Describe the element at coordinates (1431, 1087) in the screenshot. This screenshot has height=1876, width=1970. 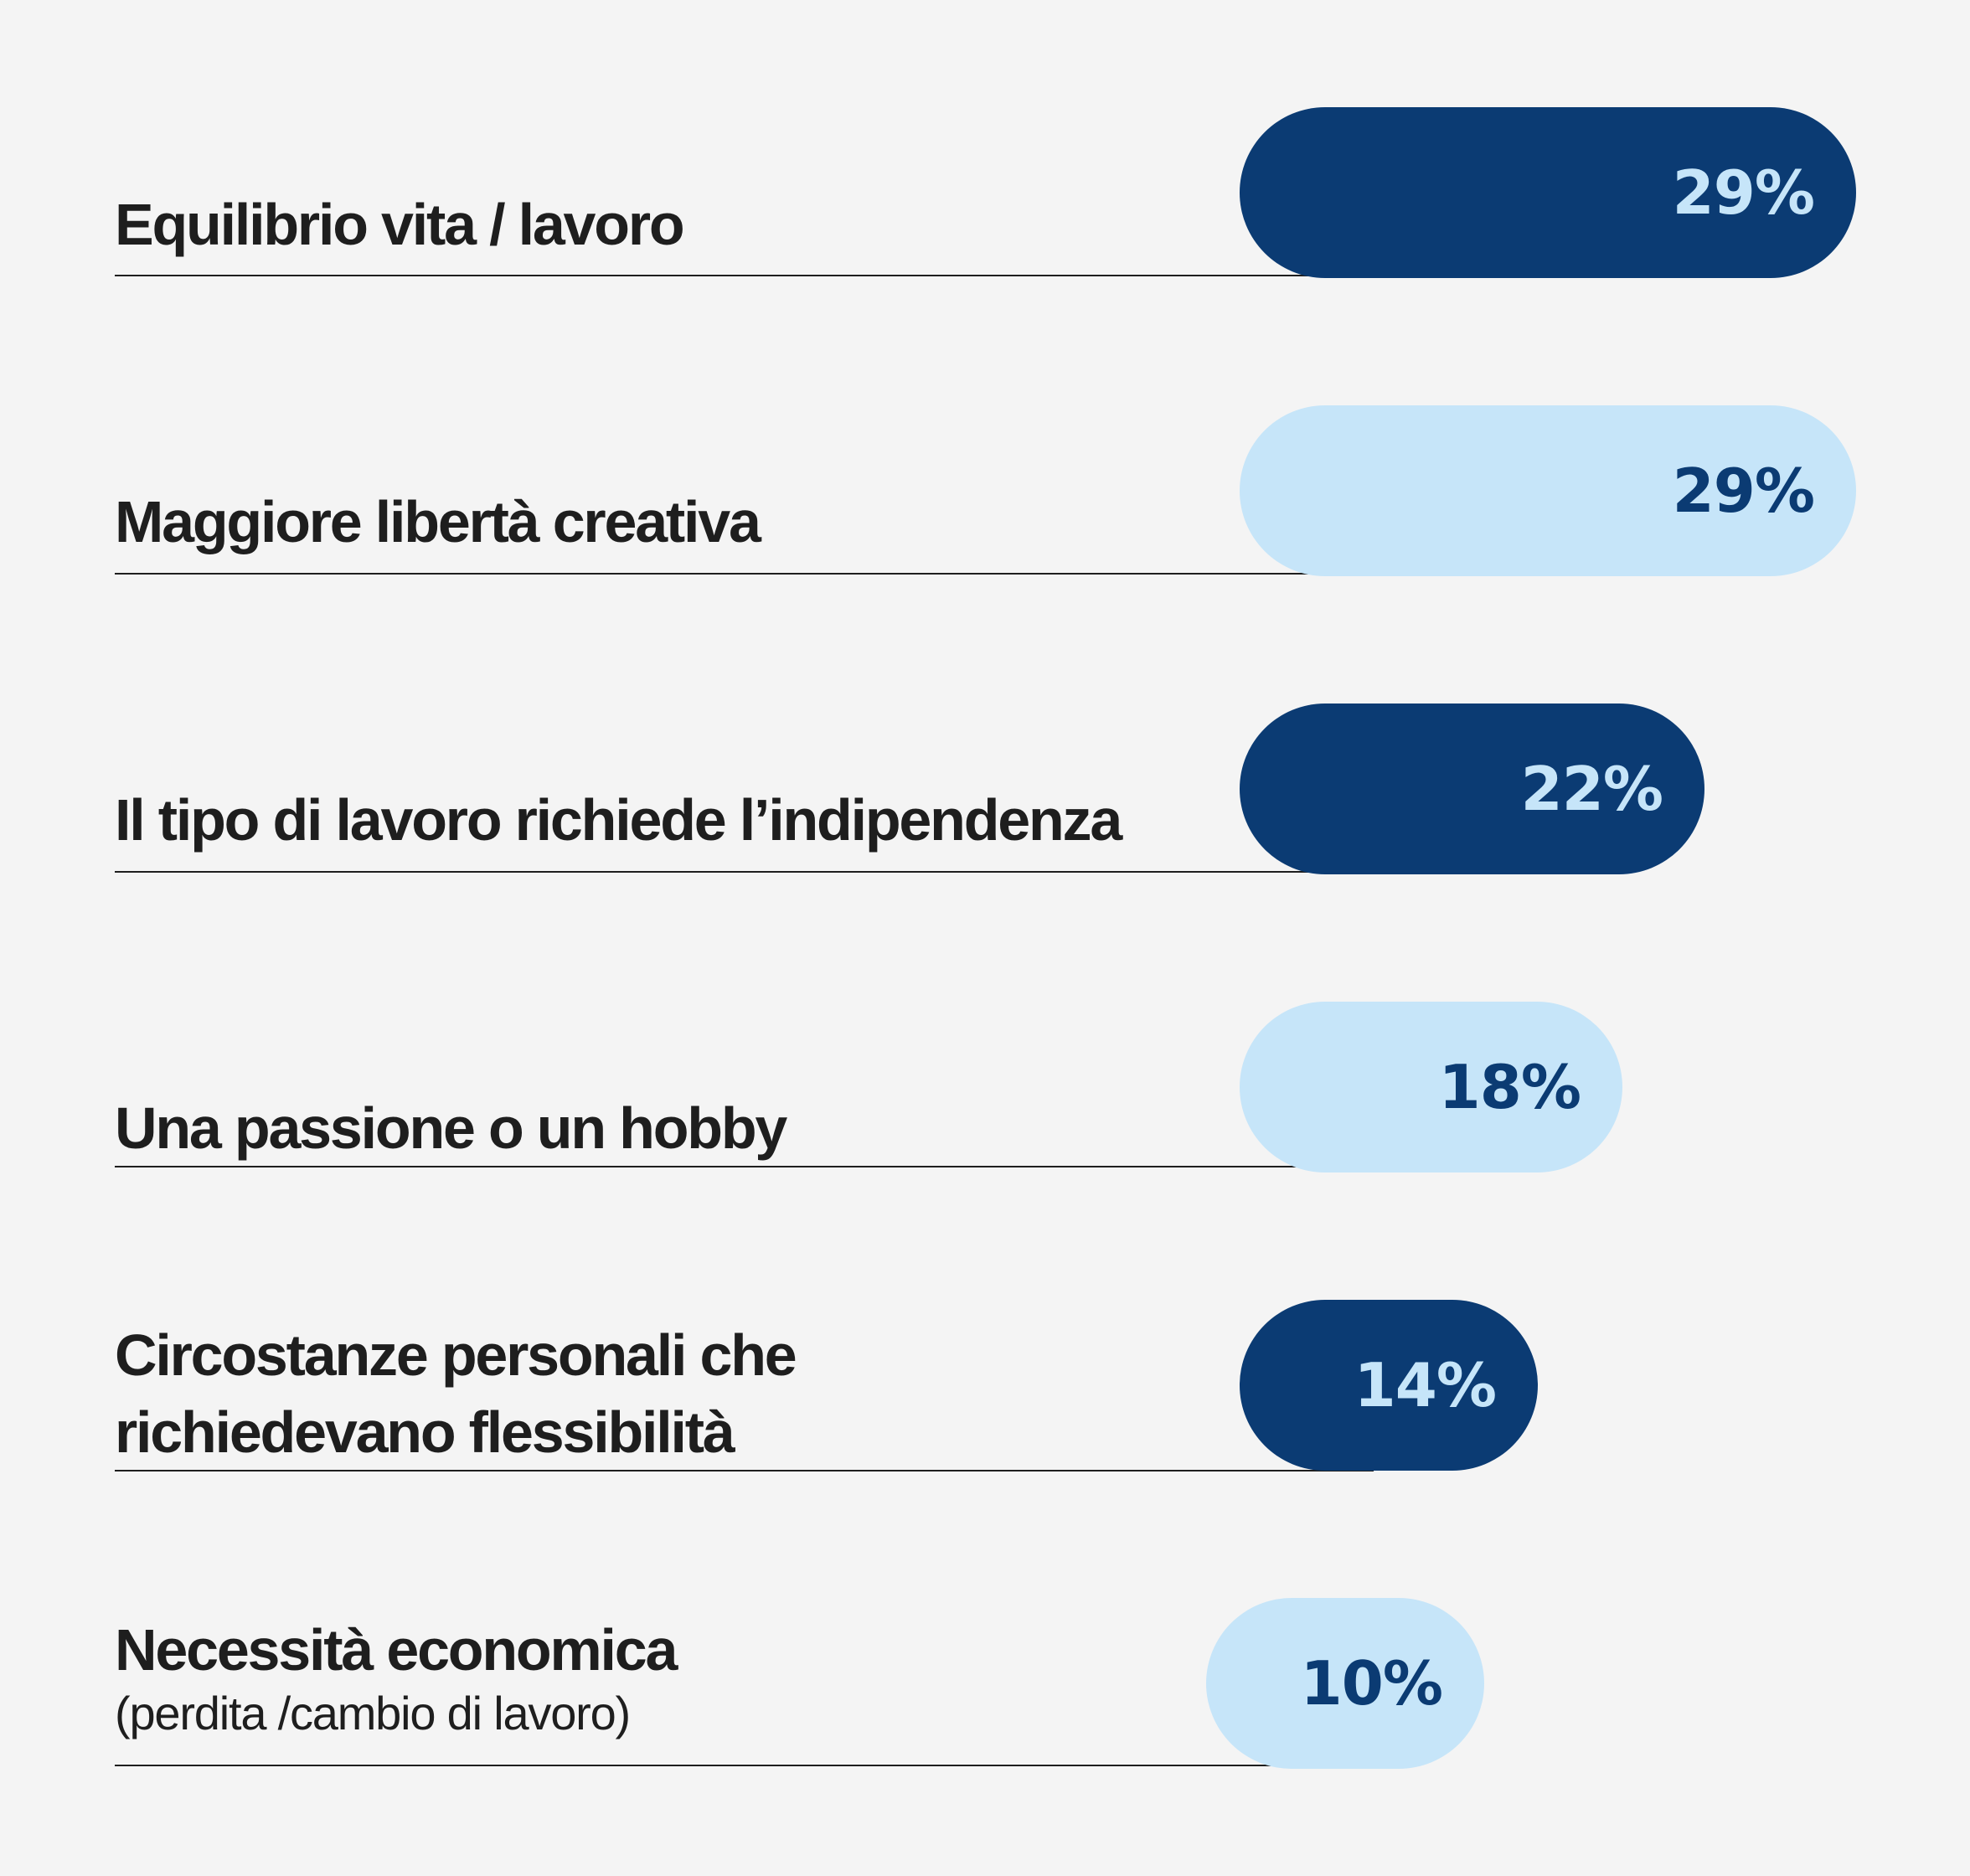
I see `bar-passione-hobby: 18%` at that location.